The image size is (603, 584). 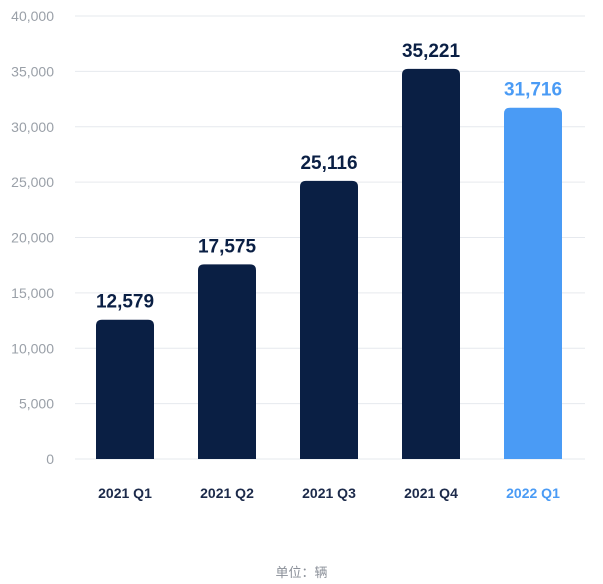 I want to click on x-tick-label: 2021 Q4, so click(x=431, y=493).